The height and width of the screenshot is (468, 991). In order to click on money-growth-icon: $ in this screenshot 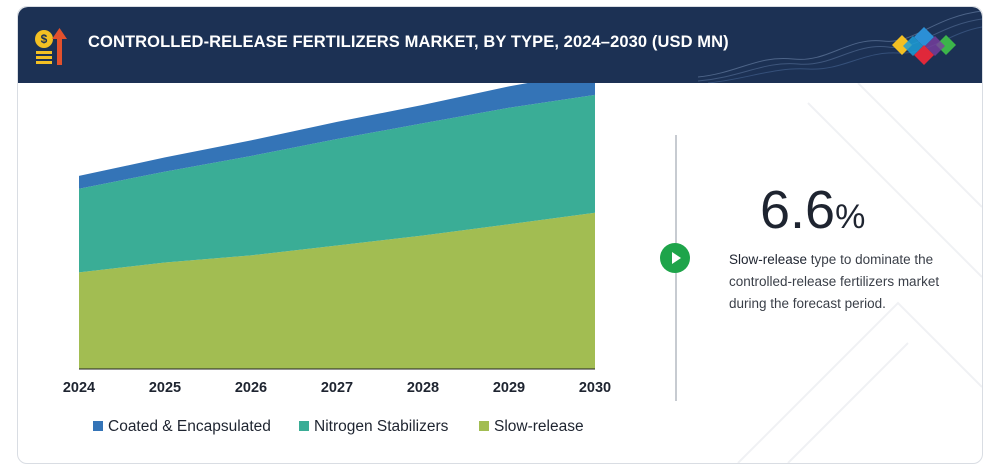, I will do `click(51, 46)`.